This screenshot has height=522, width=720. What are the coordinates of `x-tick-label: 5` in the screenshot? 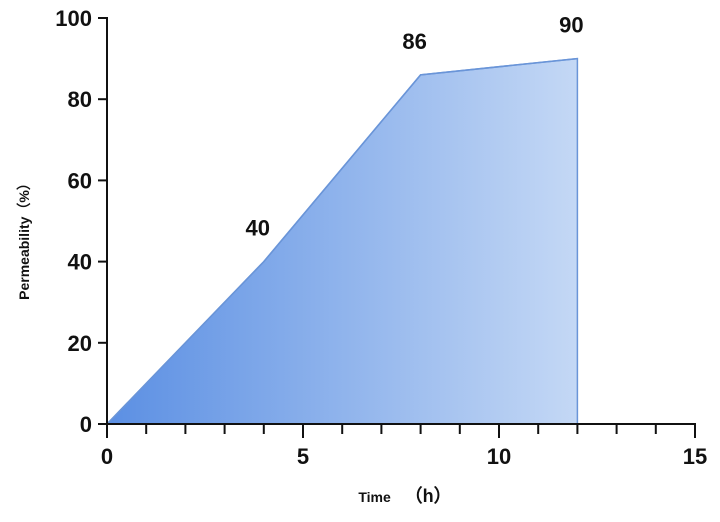 It's located at (303, 456).